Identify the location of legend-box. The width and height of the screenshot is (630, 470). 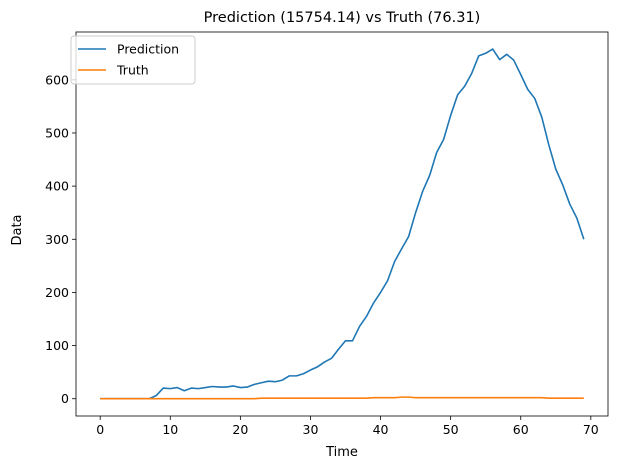
(133, 60).